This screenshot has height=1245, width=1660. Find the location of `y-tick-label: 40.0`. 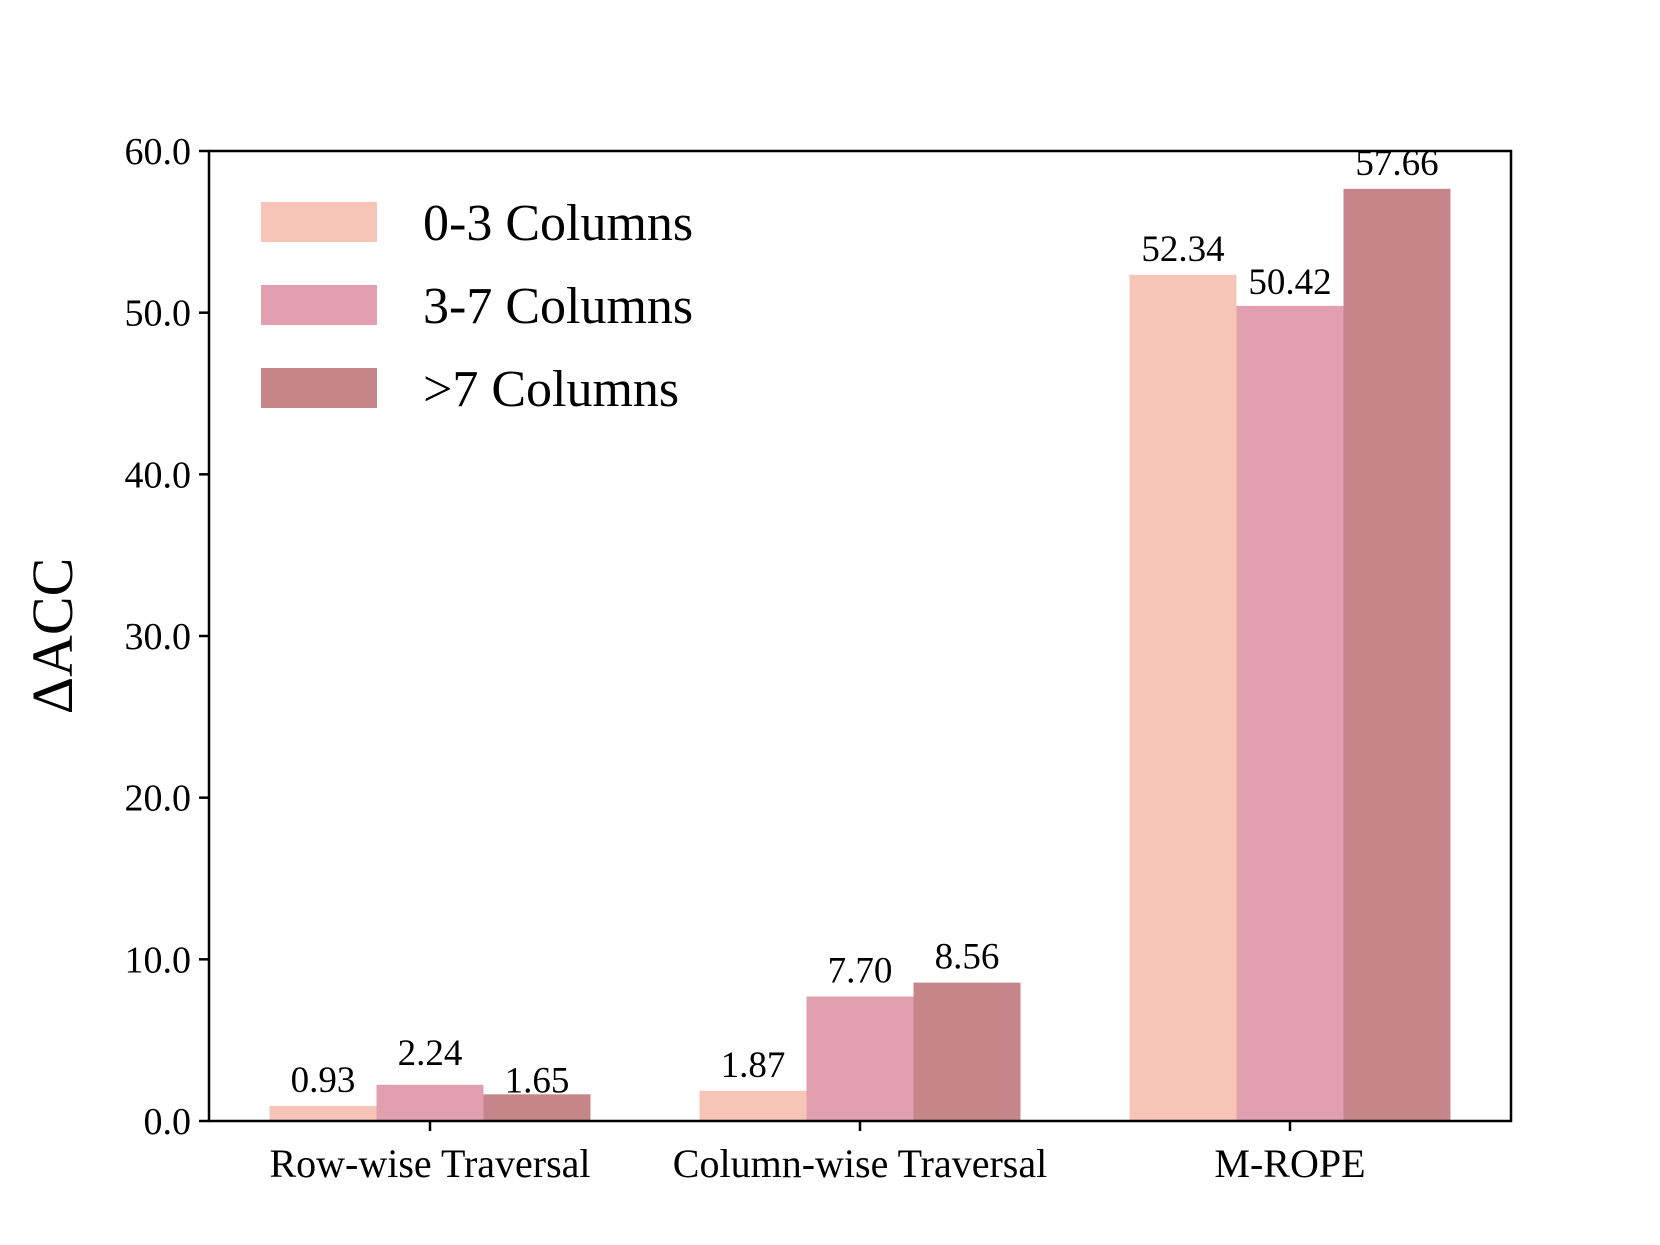

y-tick-label: 40.0 is located at coordinates (158, 475).